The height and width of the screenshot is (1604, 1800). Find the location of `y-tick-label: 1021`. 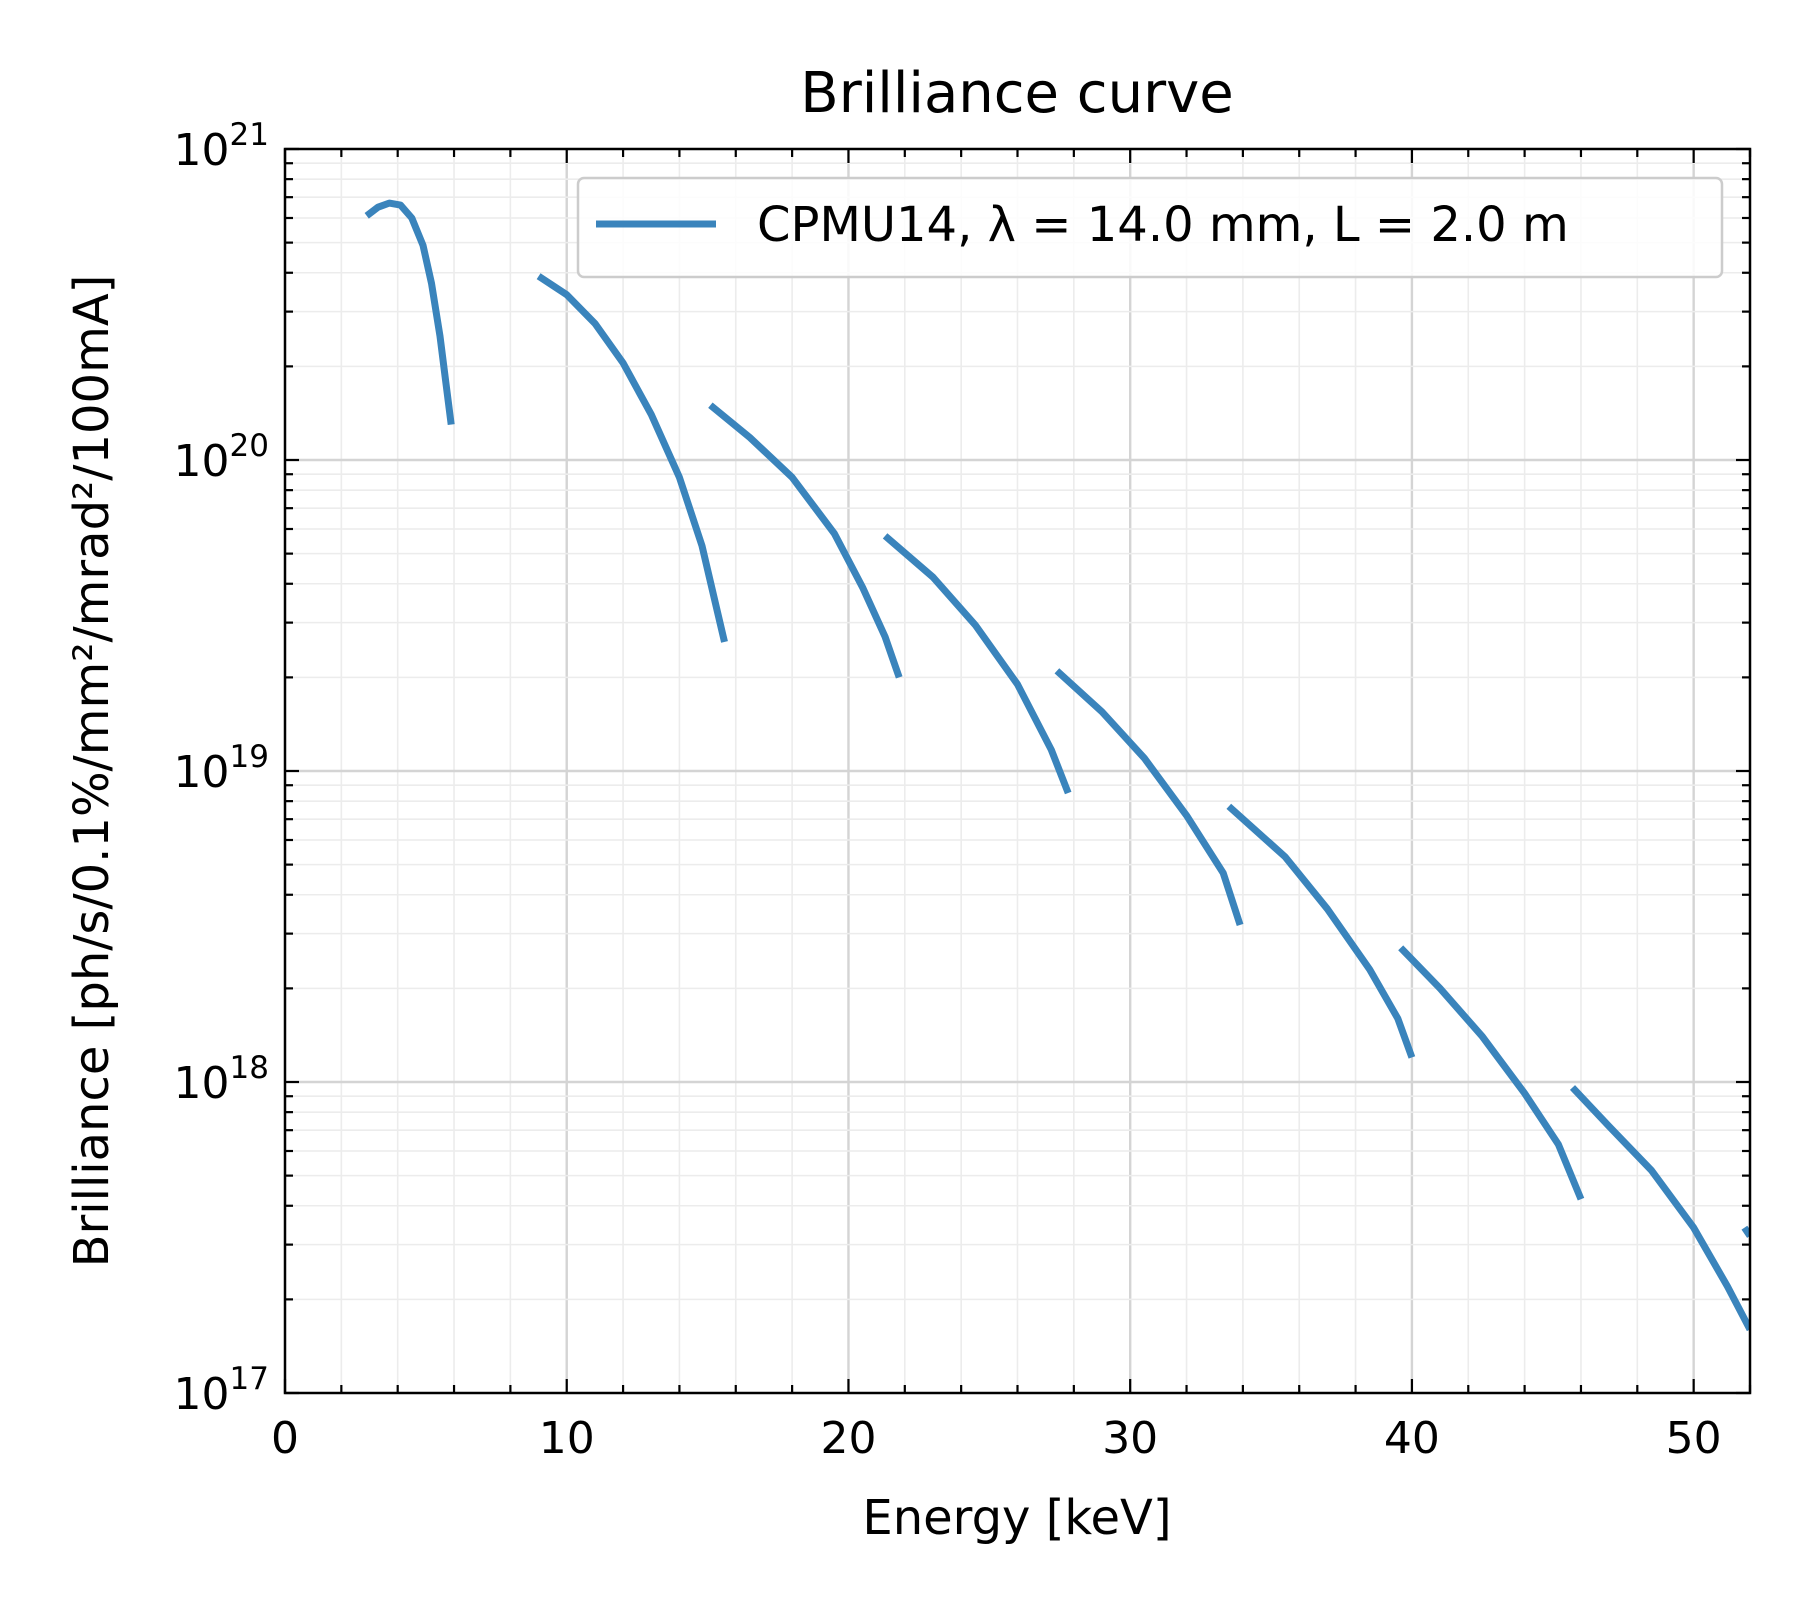

y-tick-label: 1021 is located at coordinates (221, 146).